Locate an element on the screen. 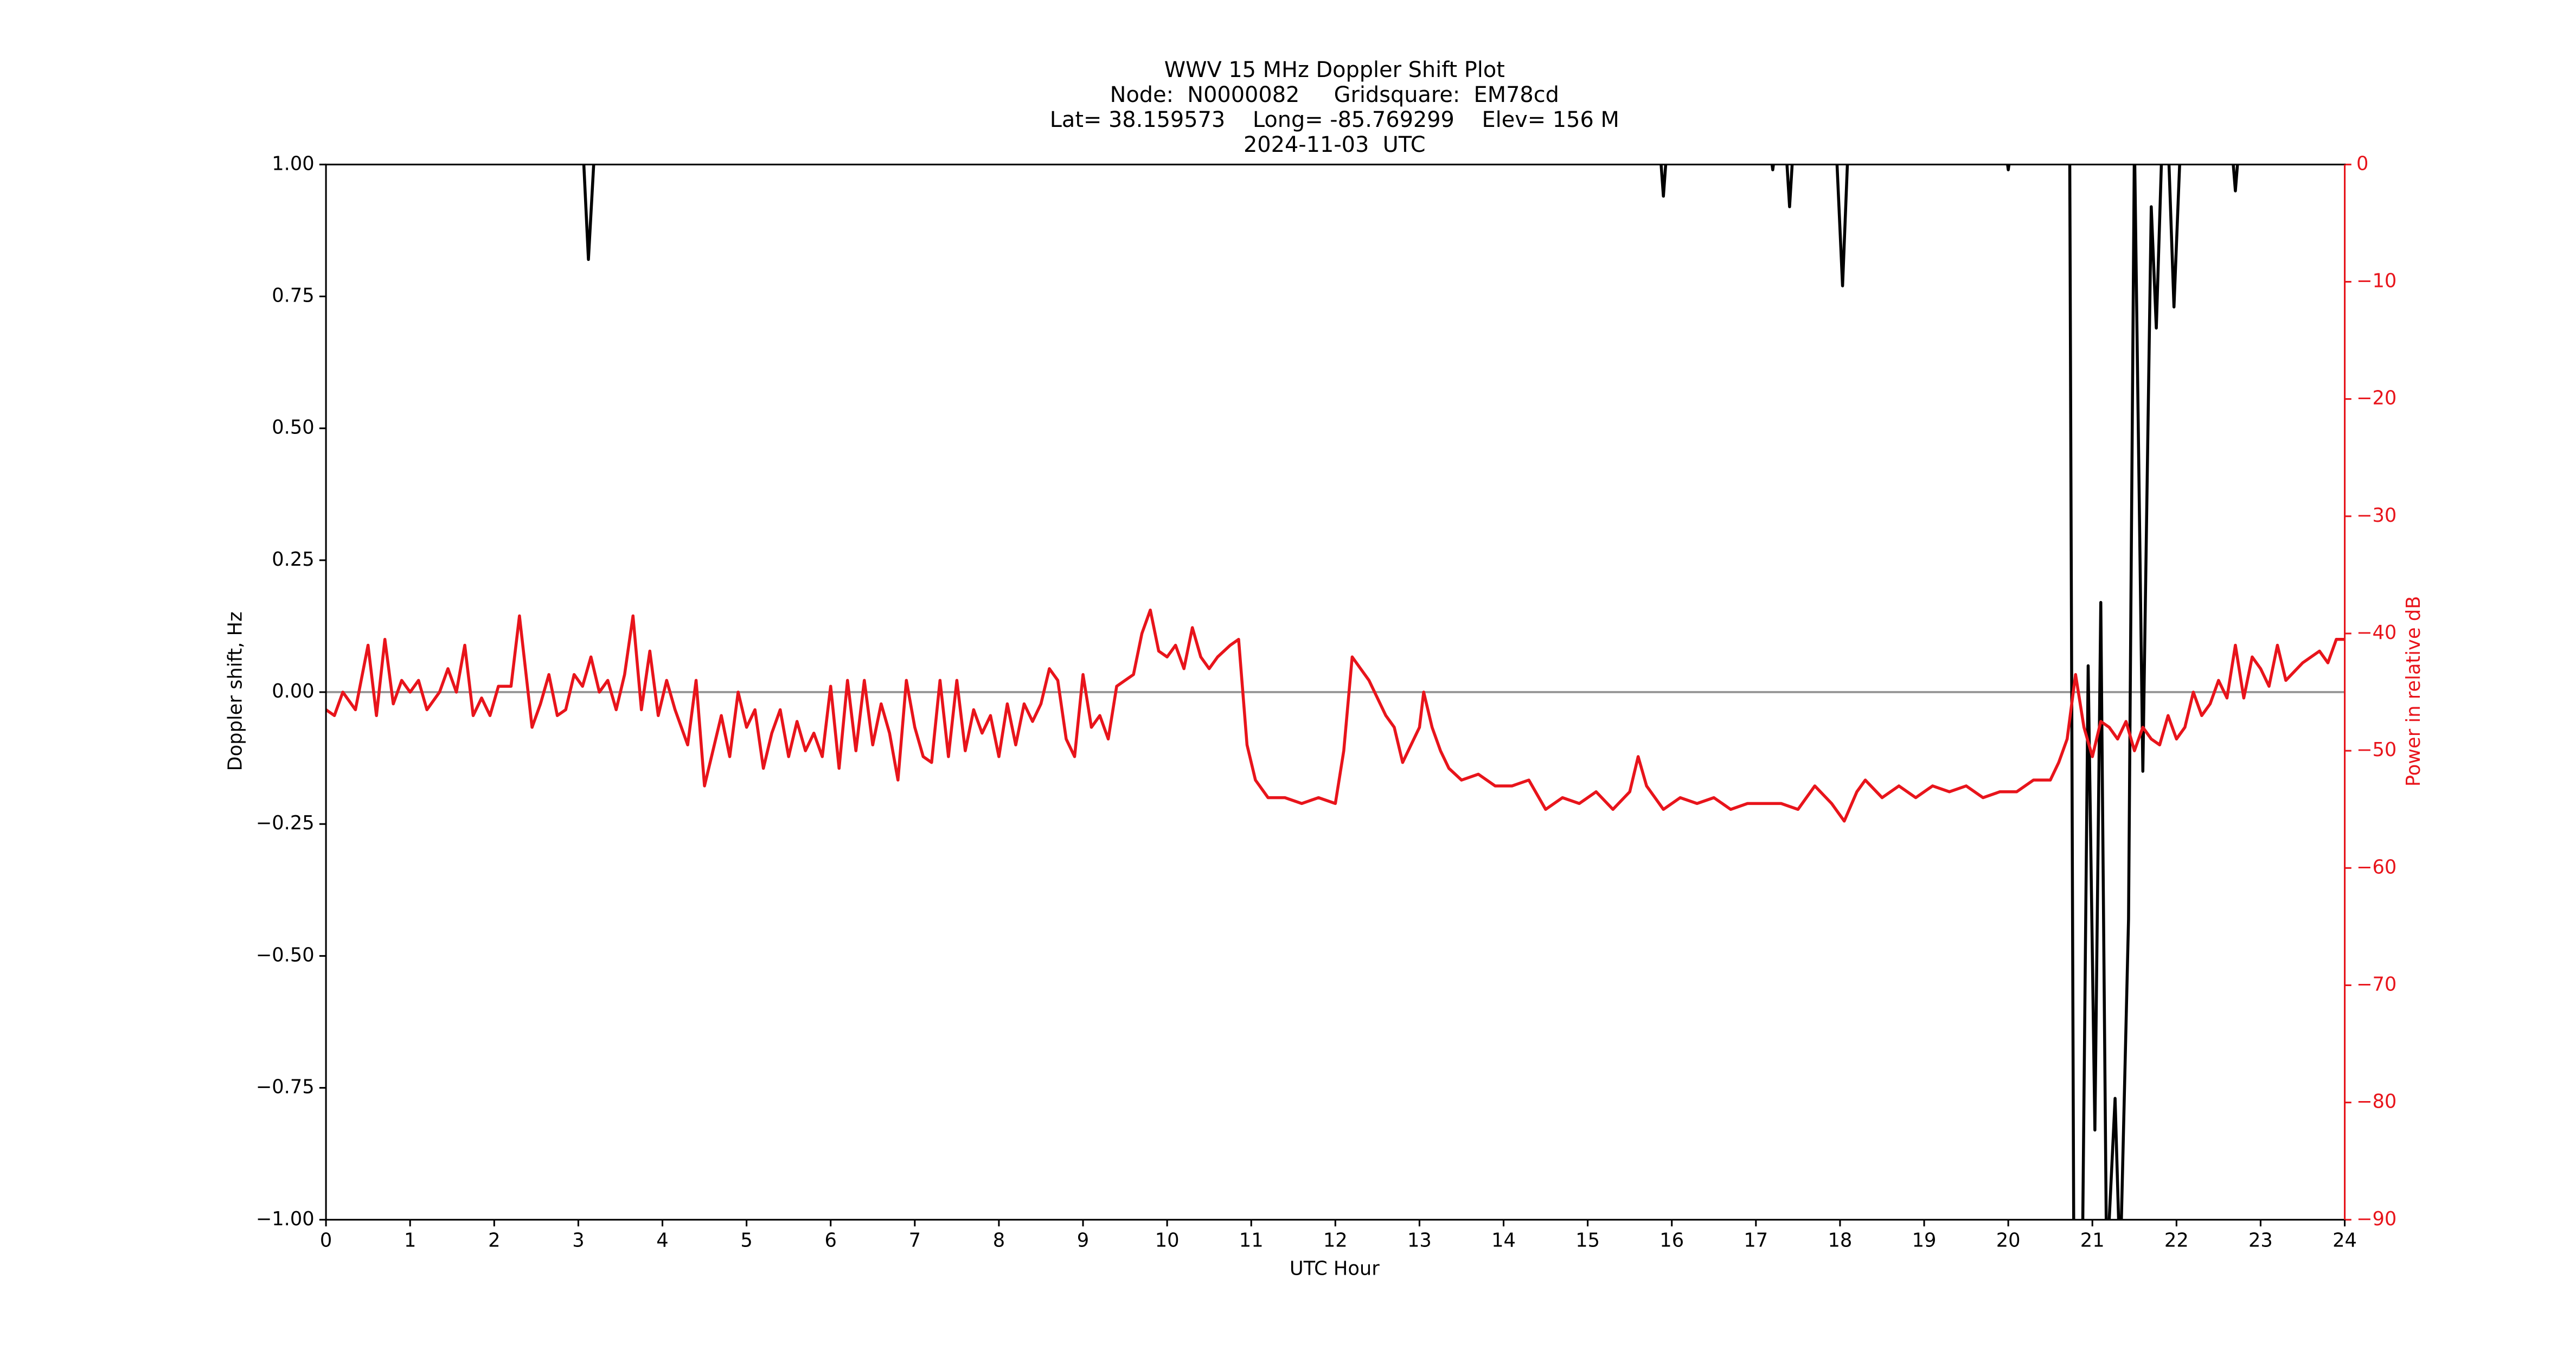 The image size is (2576, 1356). x-tick-label: 23 is located at coordinates (2260, 1241).